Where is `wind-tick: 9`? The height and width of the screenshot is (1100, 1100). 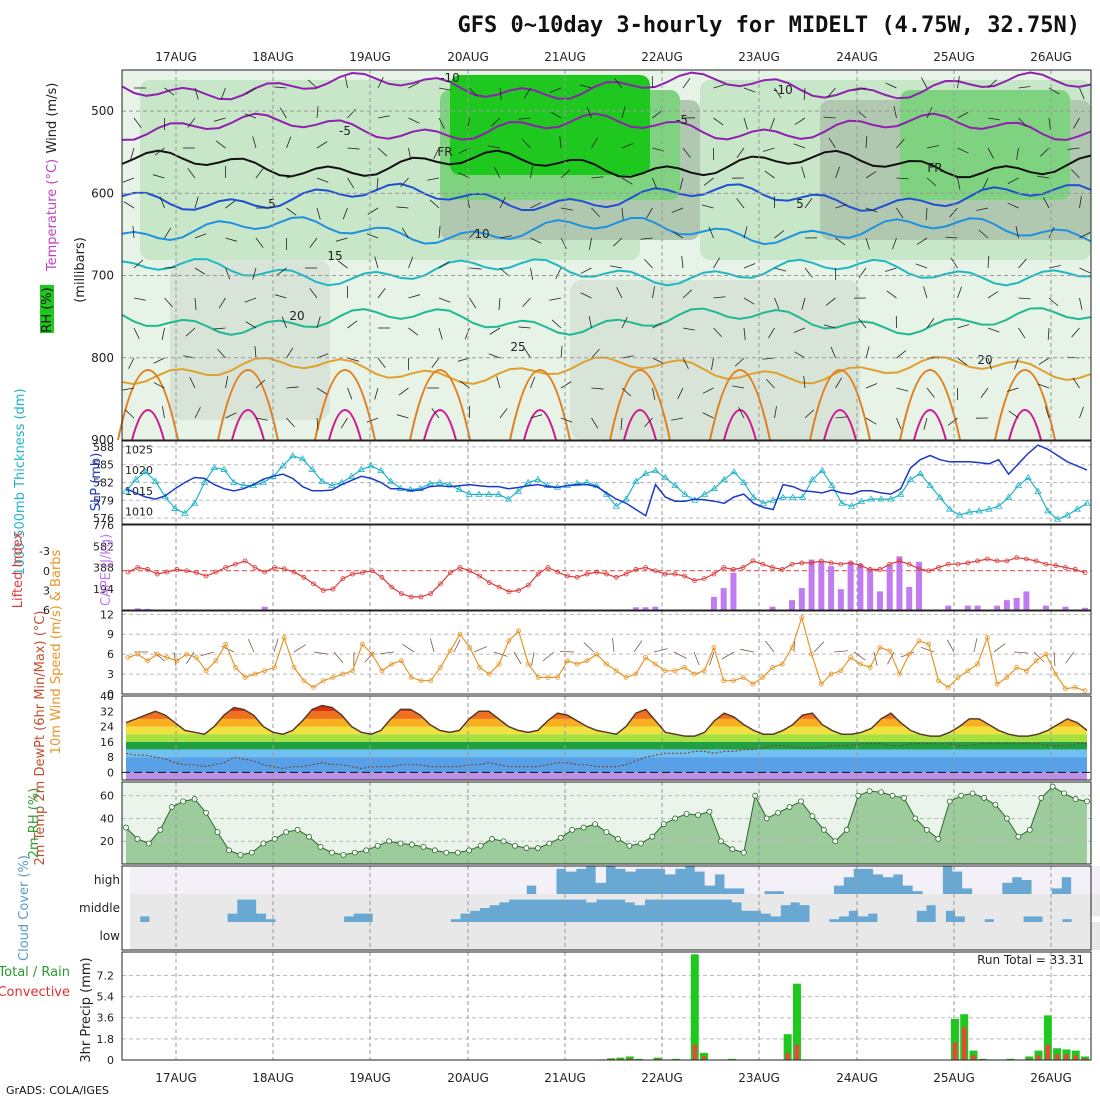
wind-tick: 9 is located at coordinates (110, 634).